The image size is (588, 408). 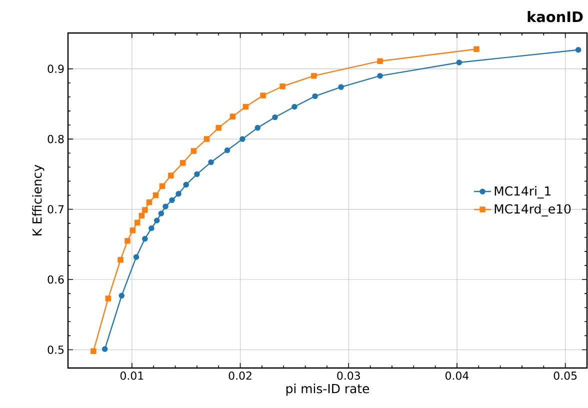 What do you see at coordinates (56, 139) in the screenshot?
I see `y-tick-label: 0.8` at bounding box center [56, 139].